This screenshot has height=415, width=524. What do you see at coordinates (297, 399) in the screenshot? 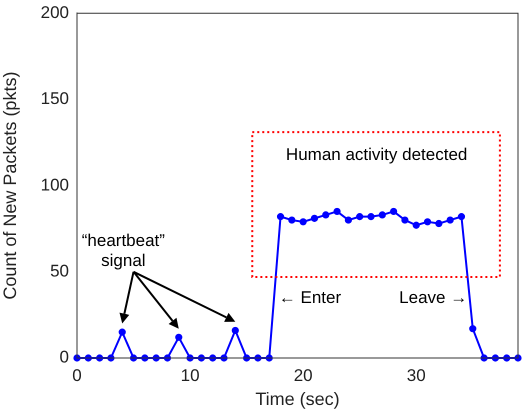
I see `x-axis-title: Time (sec)` at bounding box center [297, 399].